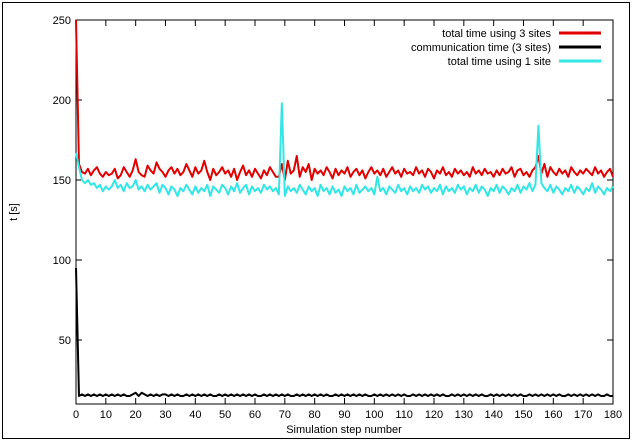 The height and width of the screenshot is (442, 633). Describe the element at coordinates (62, 181) in the screenshot. I see `y-tick-label: 150` at that location.